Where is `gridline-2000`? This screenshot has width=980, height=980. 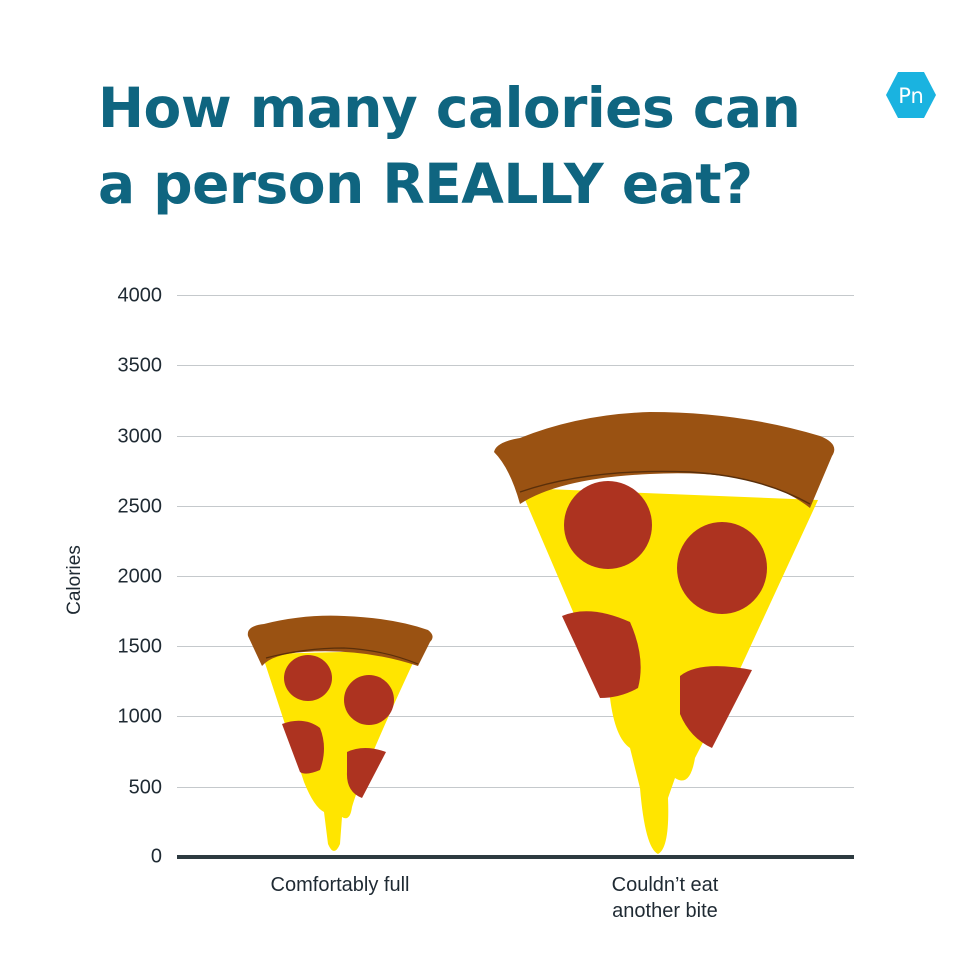
gridline-2000 is located at coordinates (515, 576).